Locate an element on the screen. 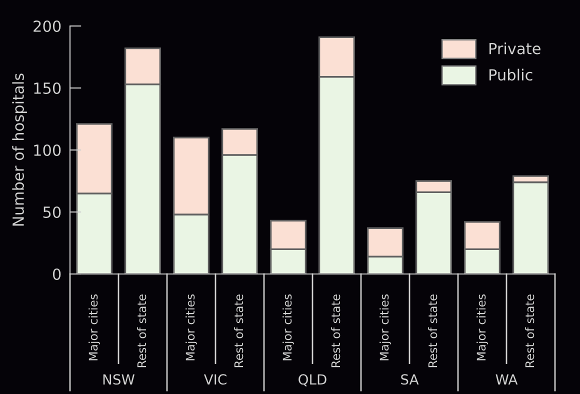  text: QLD is located at coordinates (312, 380).